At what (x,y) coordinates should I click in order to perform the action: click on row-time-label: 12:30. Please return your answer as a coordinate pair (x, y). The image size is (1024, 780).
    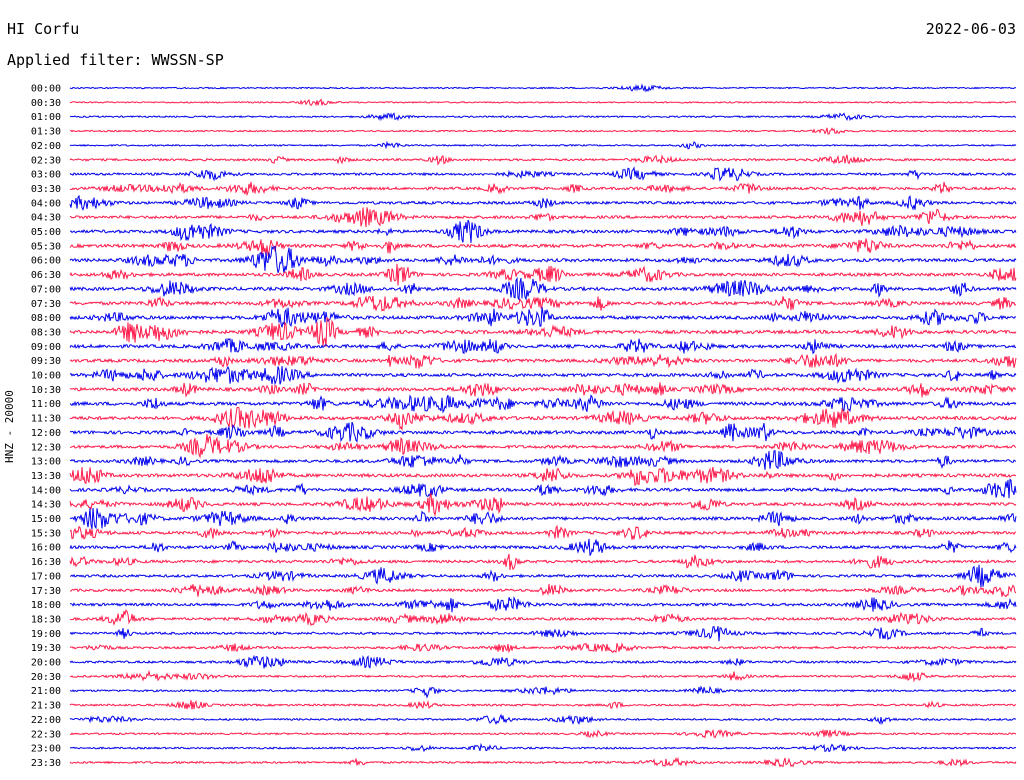
    Looking at the image, I should click on (46, 447).